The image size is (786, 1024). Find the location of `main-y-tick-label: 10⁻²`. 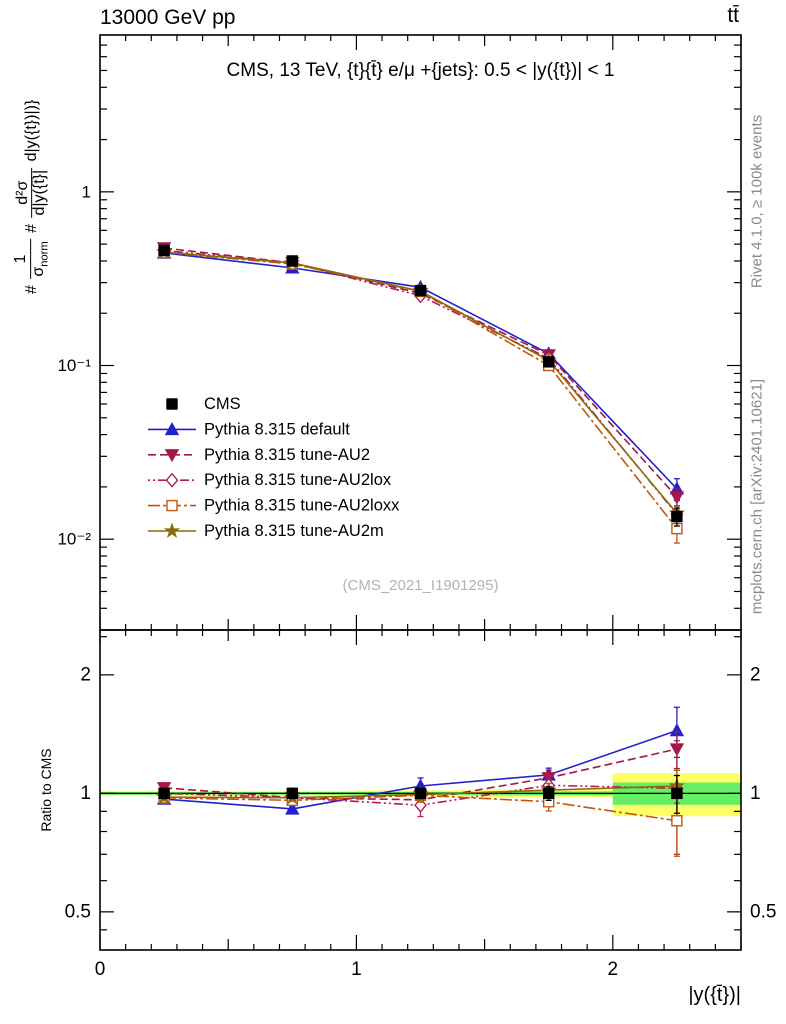

main-y-tick-label: 10⁻² is located at coordinates (74, 539).